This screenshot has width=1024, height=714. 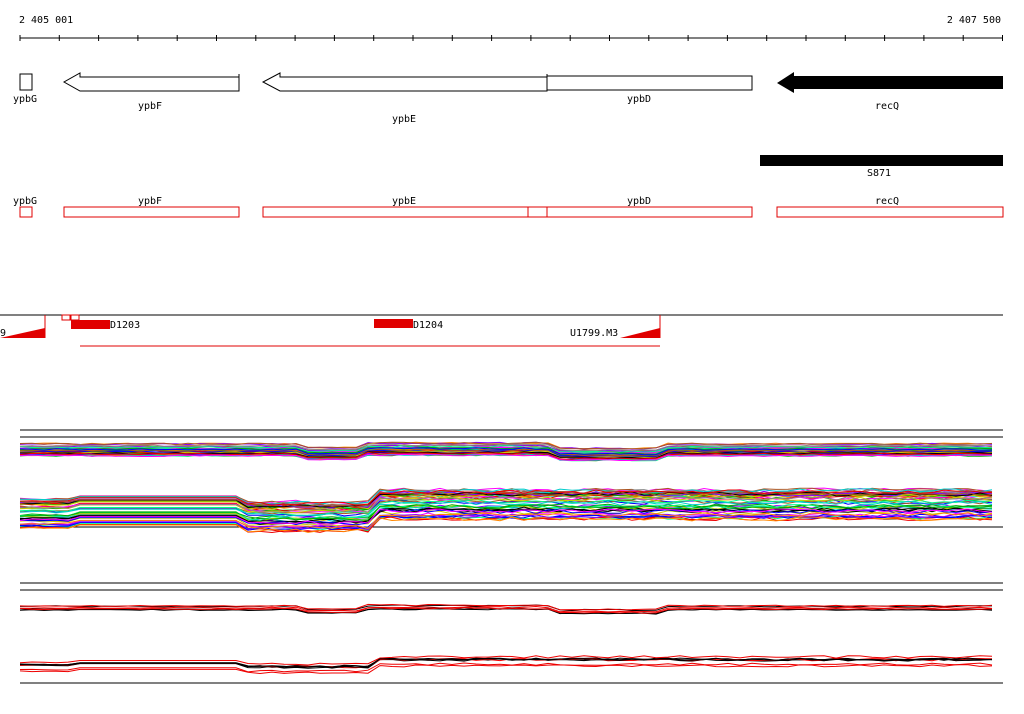 I want to click on gene-ypbD, so click(x=649, y=83).